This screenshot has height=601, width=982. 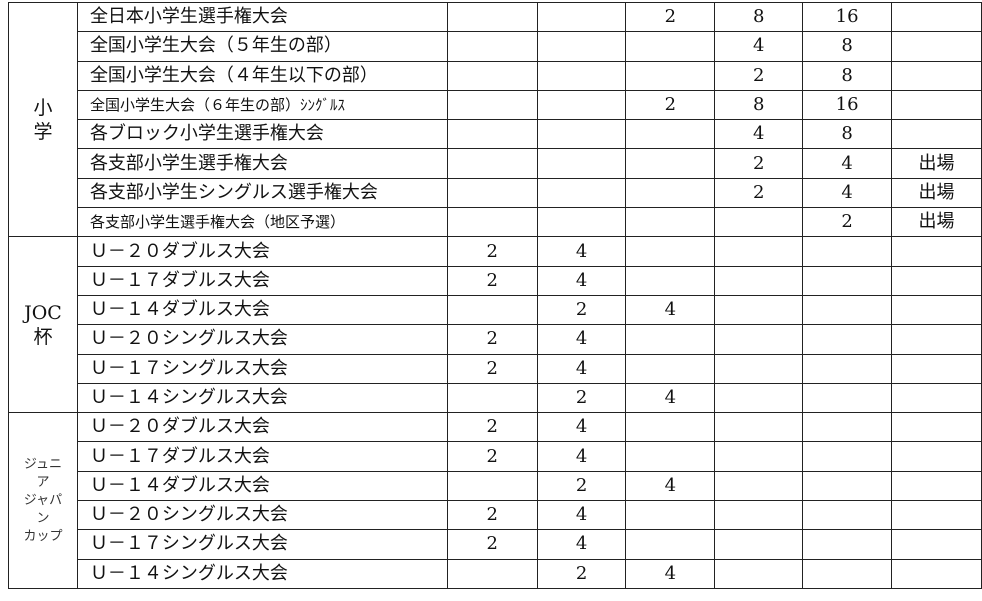 What do you see at coordinates (262, 368) in the screenshot?
I see `tournament-name: Ｕ－１７シングルス大会` at bounding box center [262, 368].